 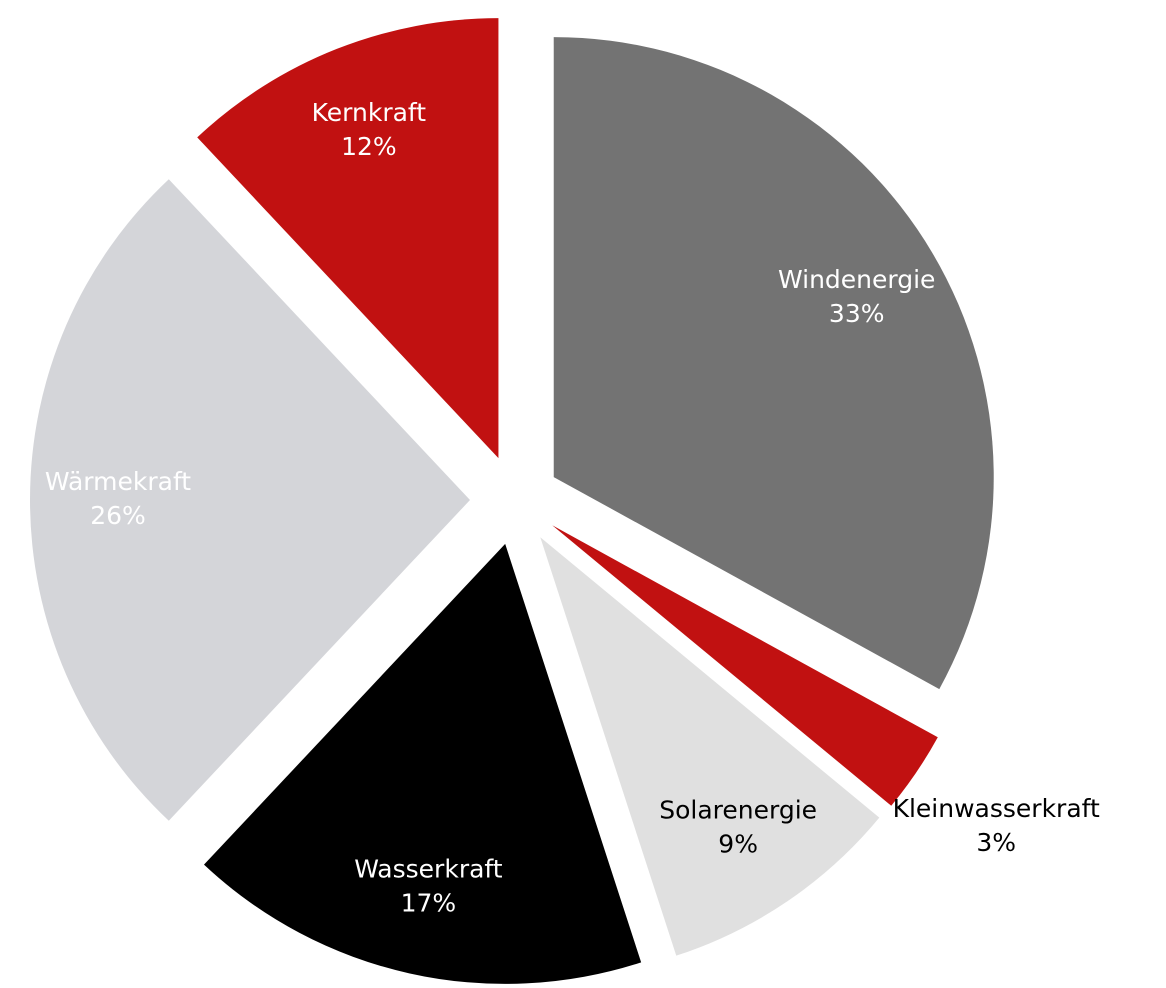 I want to click on slice-value-label: 3%, so click(x=996, y=842).